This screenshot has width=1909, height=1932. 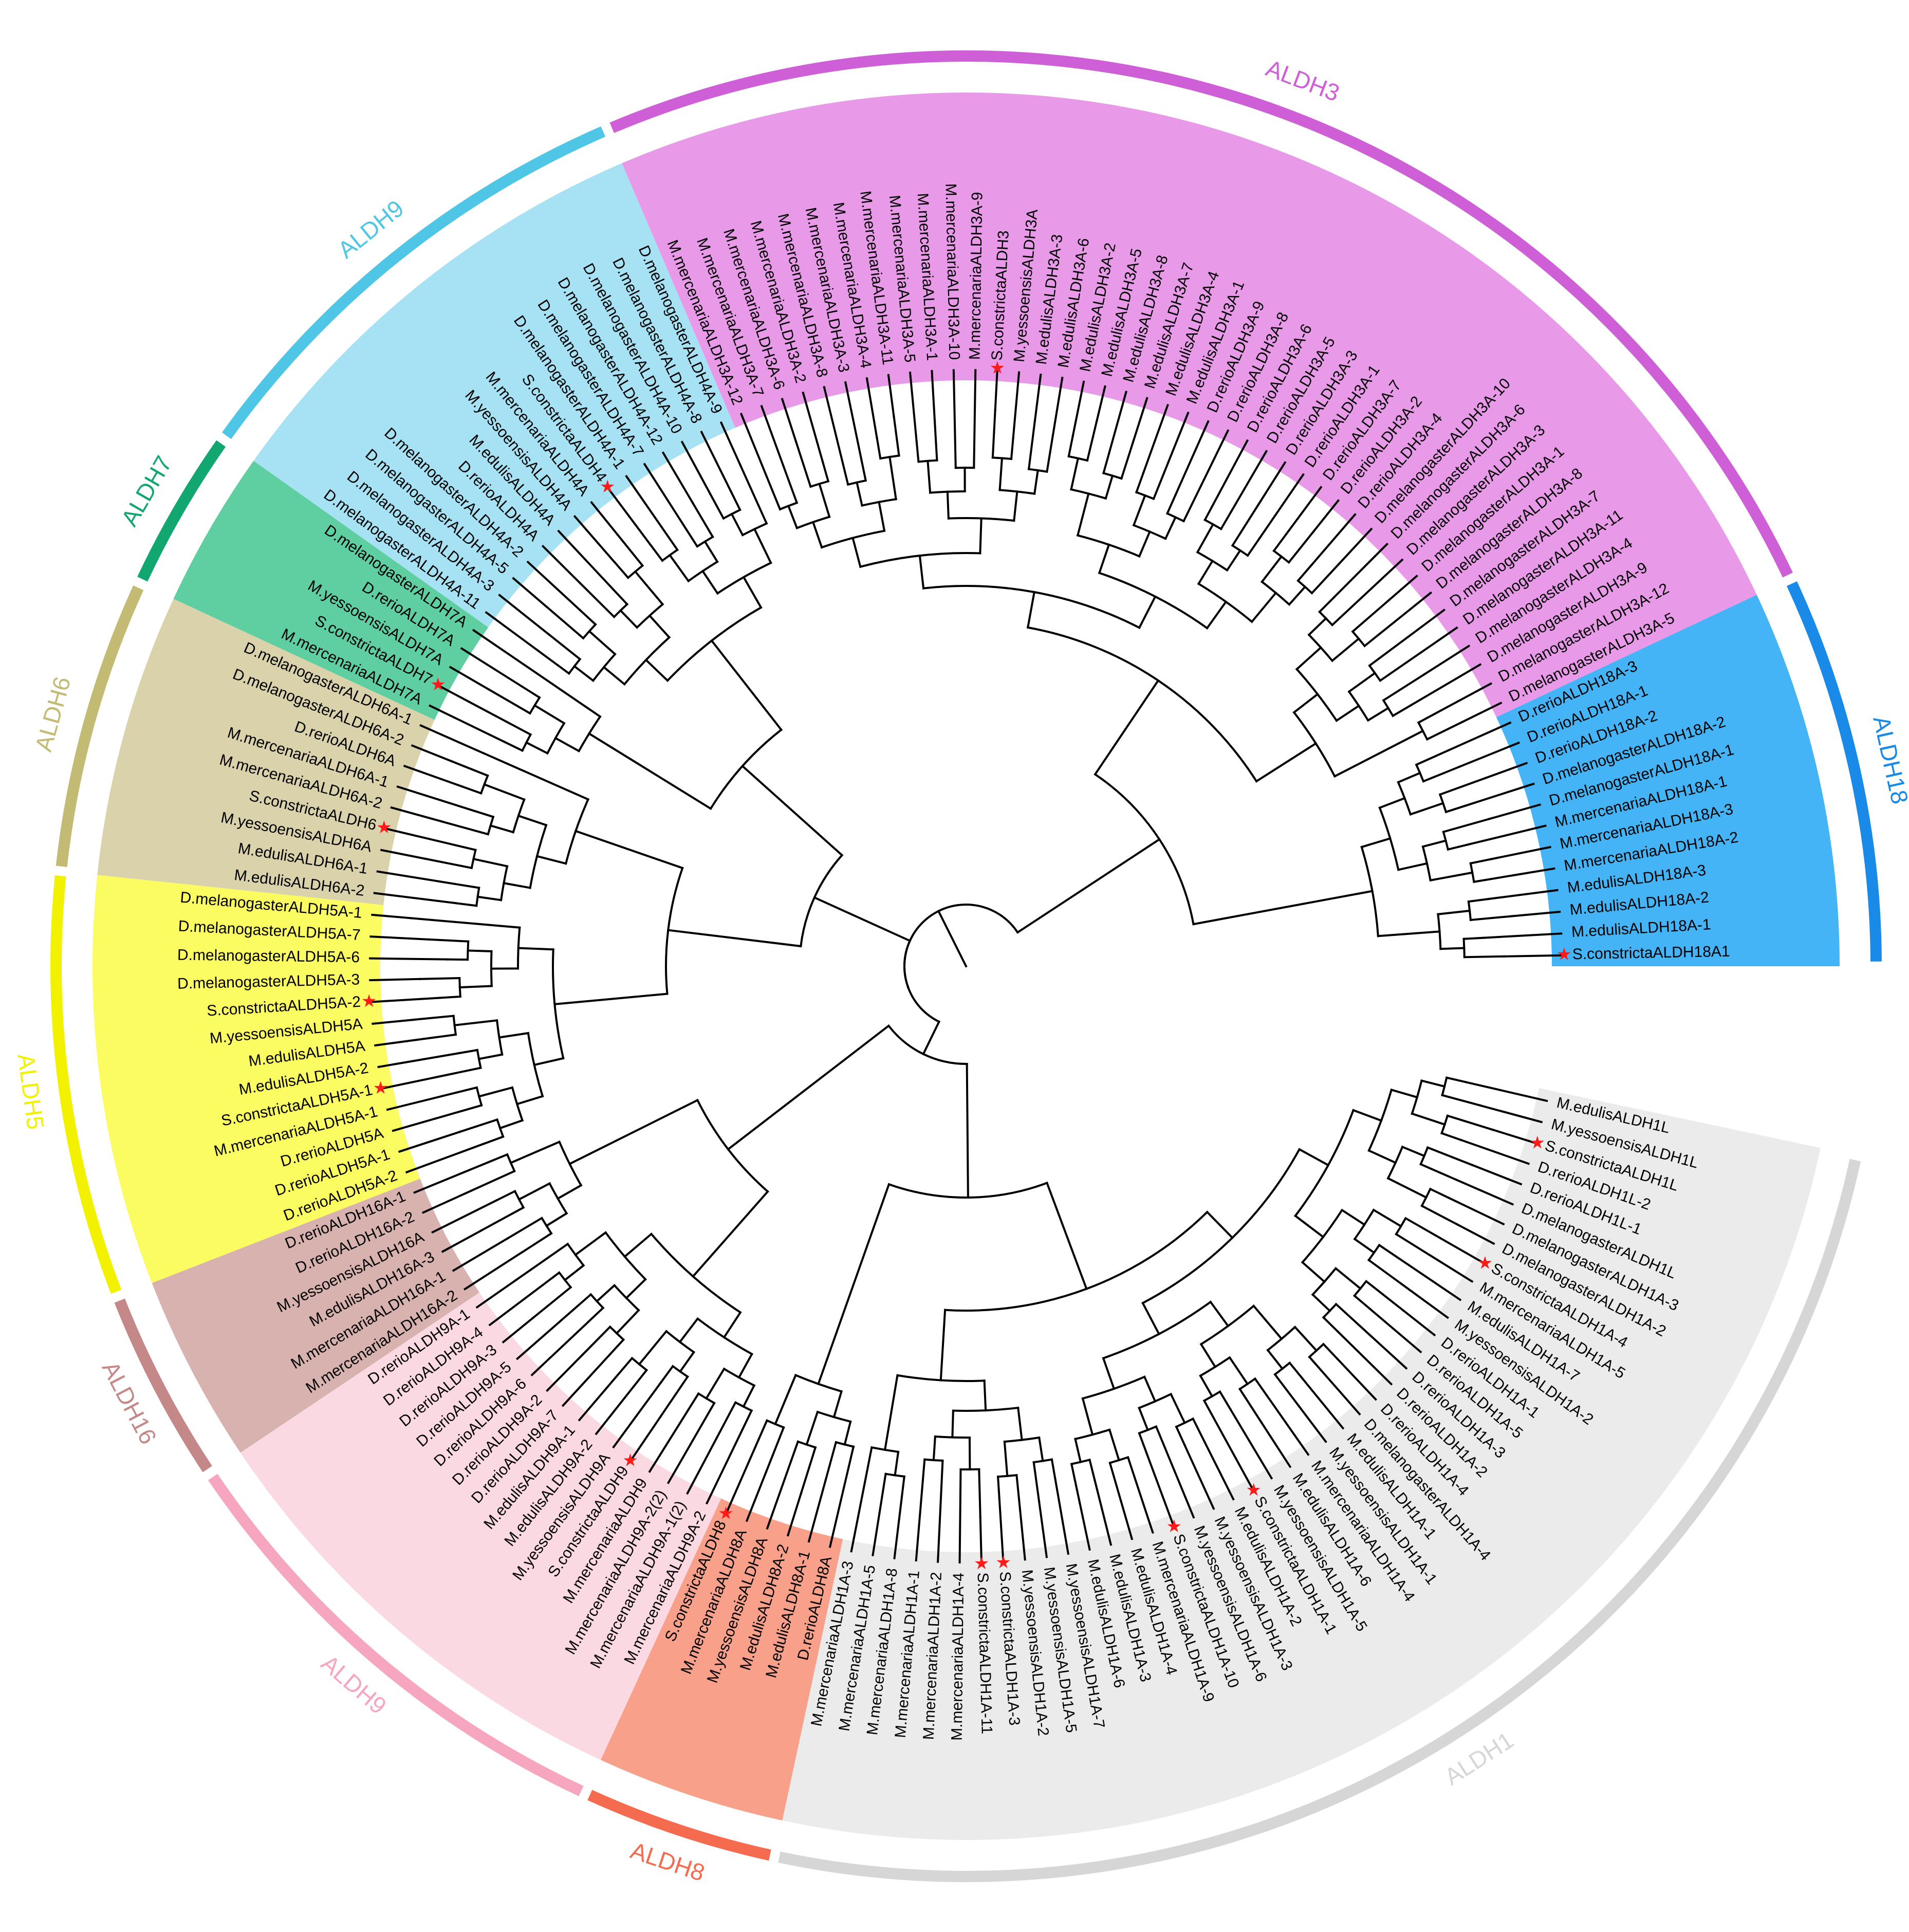 What do you see at coordinates (163, 1385) in the screenshot?
I see `ring-aldh16` at bounding box center [163, 1385].